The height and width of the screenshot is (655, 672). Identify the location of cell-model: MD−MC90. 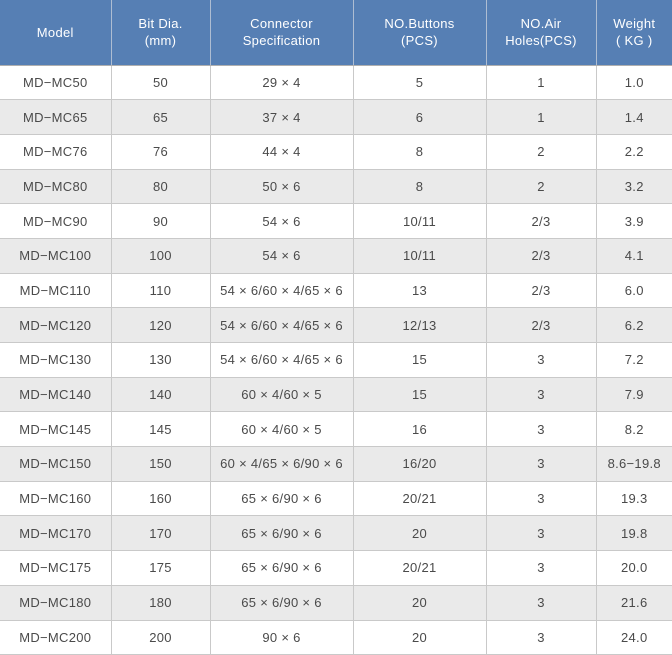
(56, 221).